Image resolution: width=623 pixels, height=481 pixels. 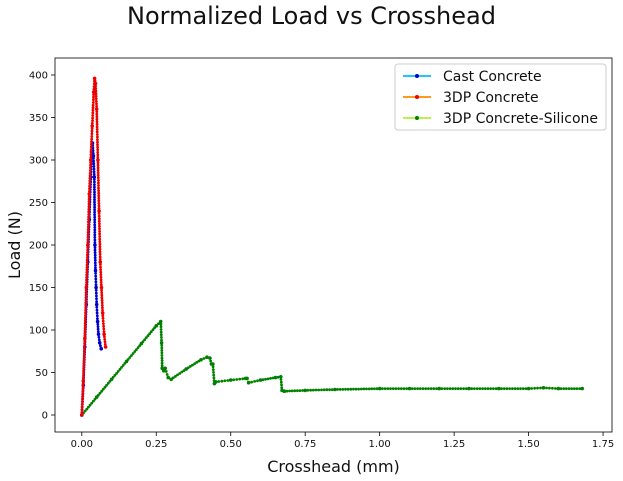 I want to click on legend-box, so click(x=500, y=97).